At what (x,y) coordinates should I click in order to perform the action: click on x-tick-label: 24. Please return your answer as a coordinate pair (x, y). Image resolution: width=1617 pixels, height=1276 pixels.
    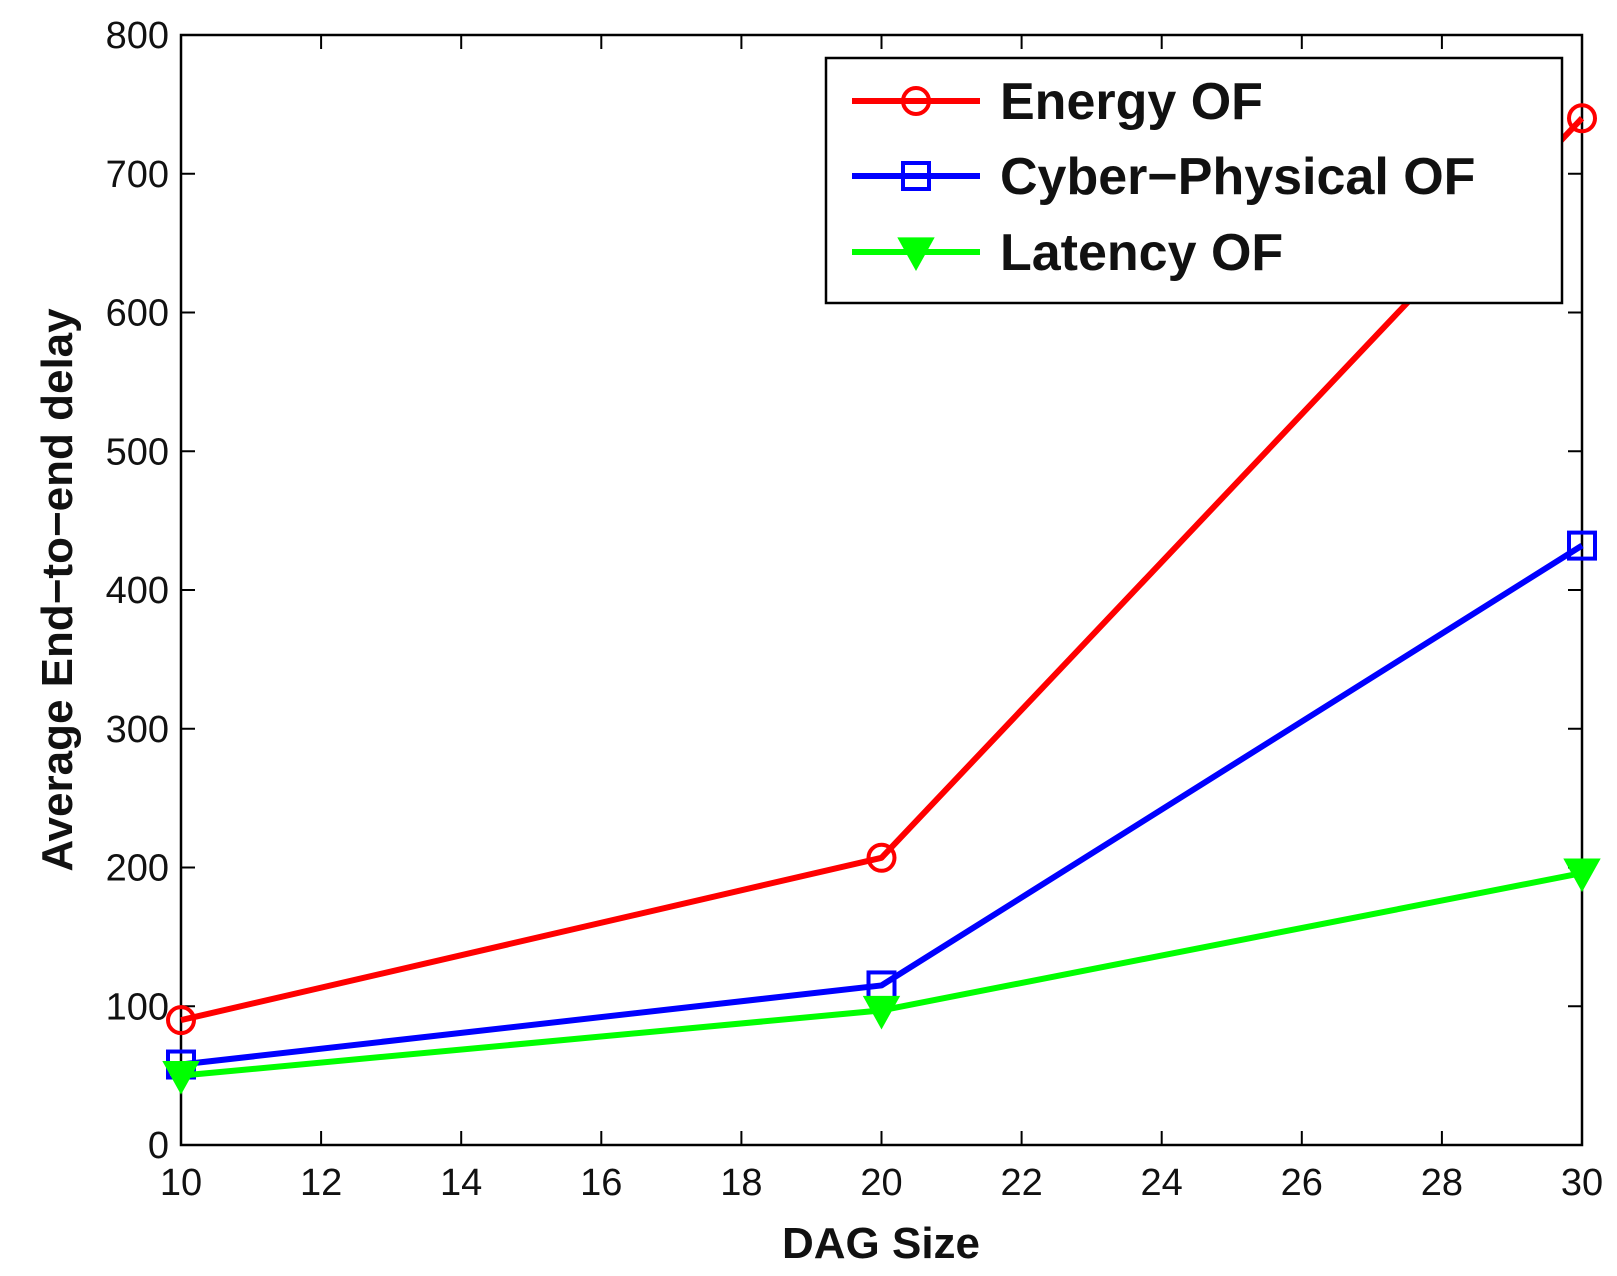
    Looking at the image, I should click on (1162, 1183).